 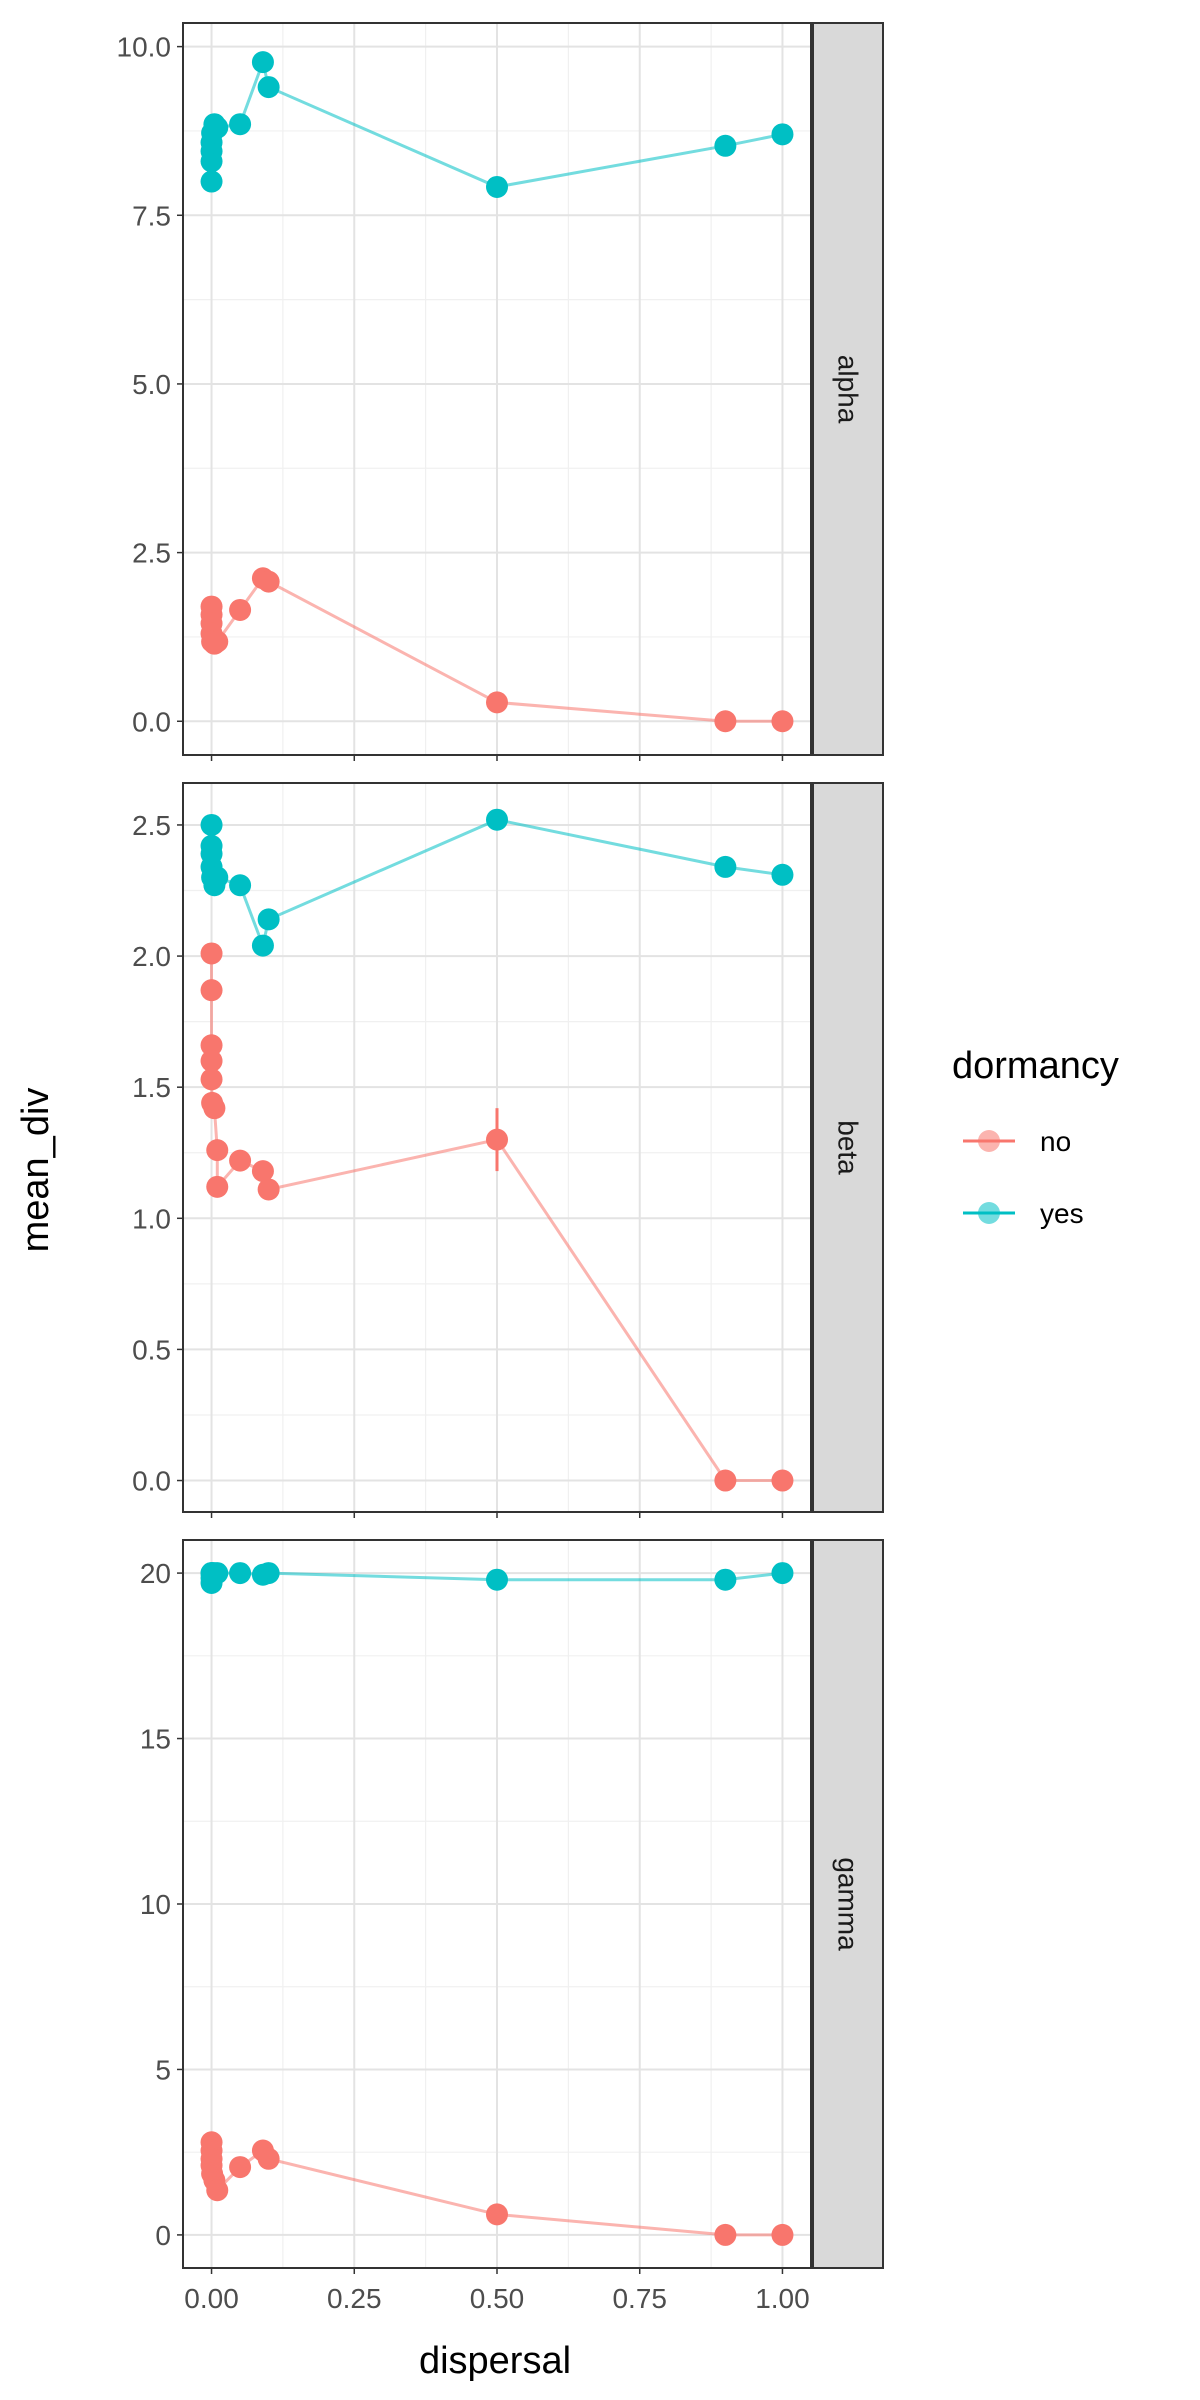 I want to click on y-tick-label: 10, so click(x=155, y=1904).